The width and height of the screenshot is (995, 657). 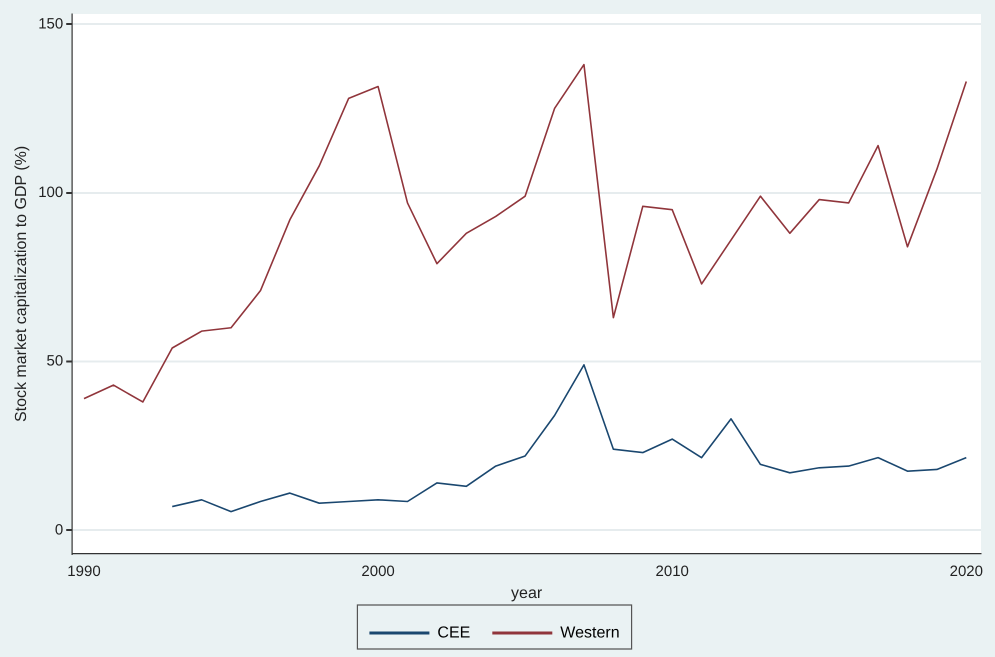 I want to click on y-tick-label: 150, so click(x=51, y=23).